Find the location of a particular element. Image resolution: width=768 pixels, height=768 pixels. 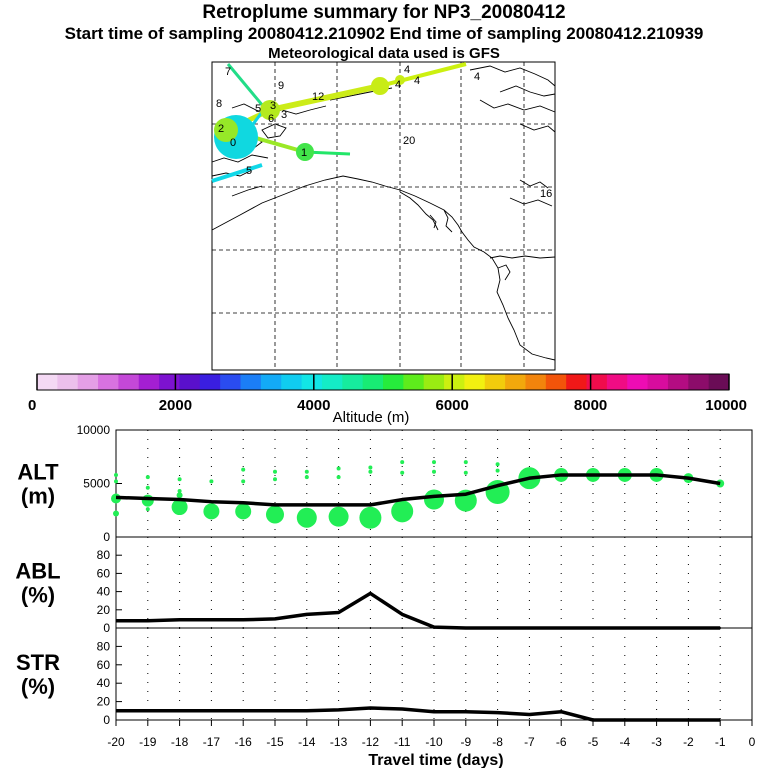

trajectory-plume is located at coordinates (339, 122).